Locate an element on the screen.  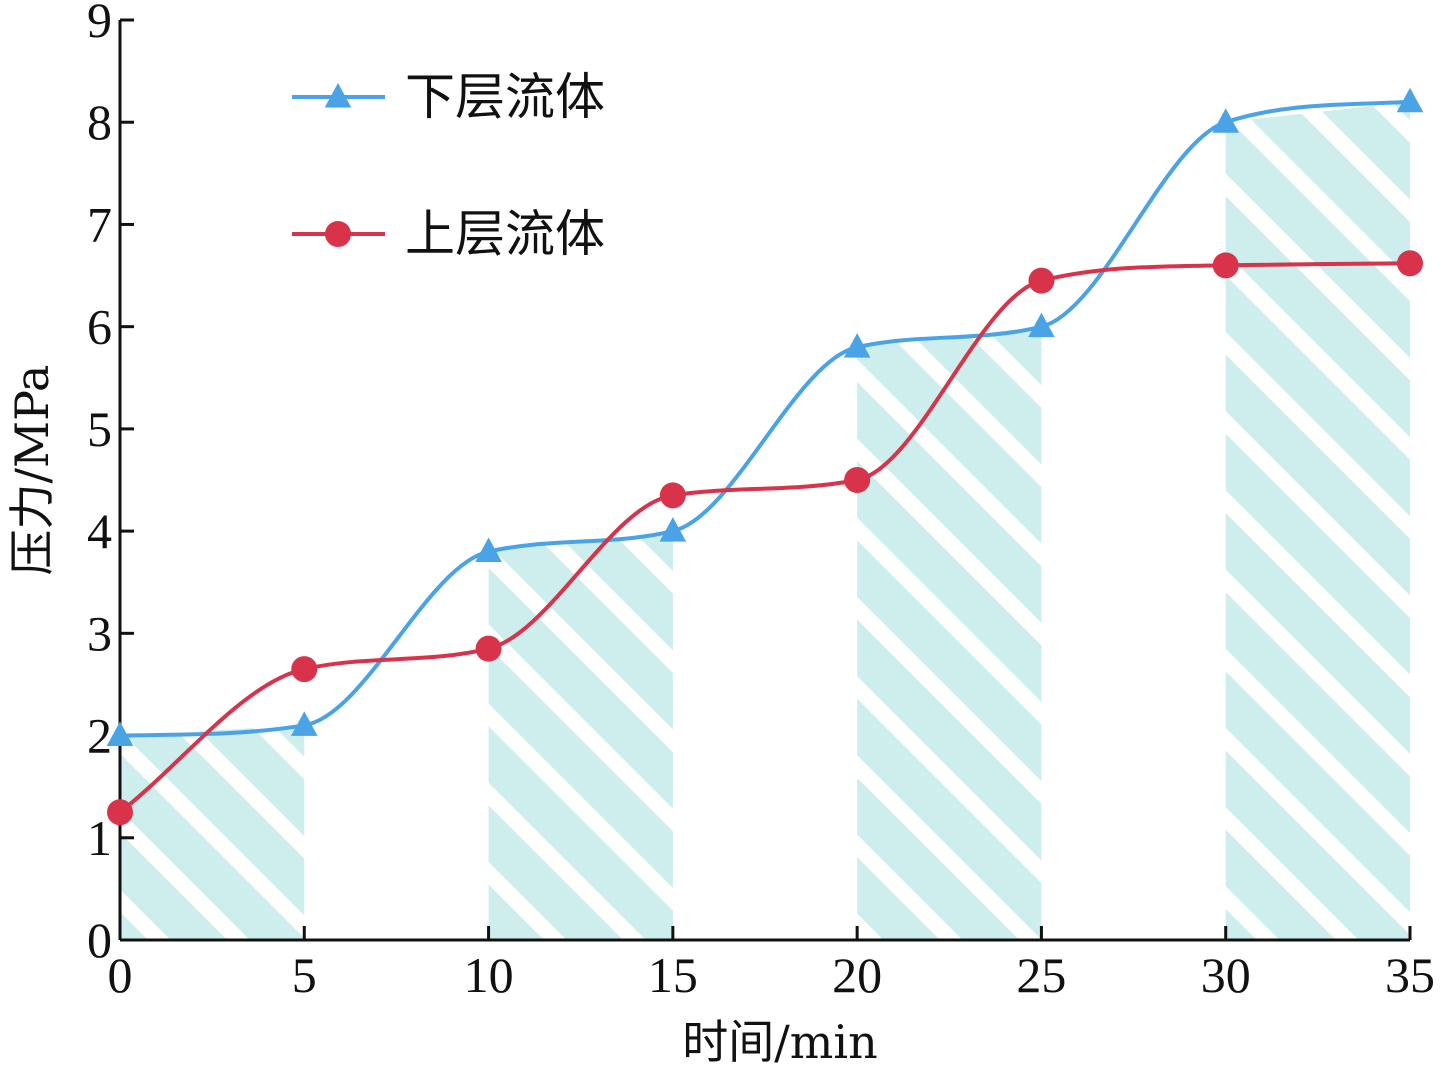
x-tick-label: 15 is located at coordinates (673, 975).